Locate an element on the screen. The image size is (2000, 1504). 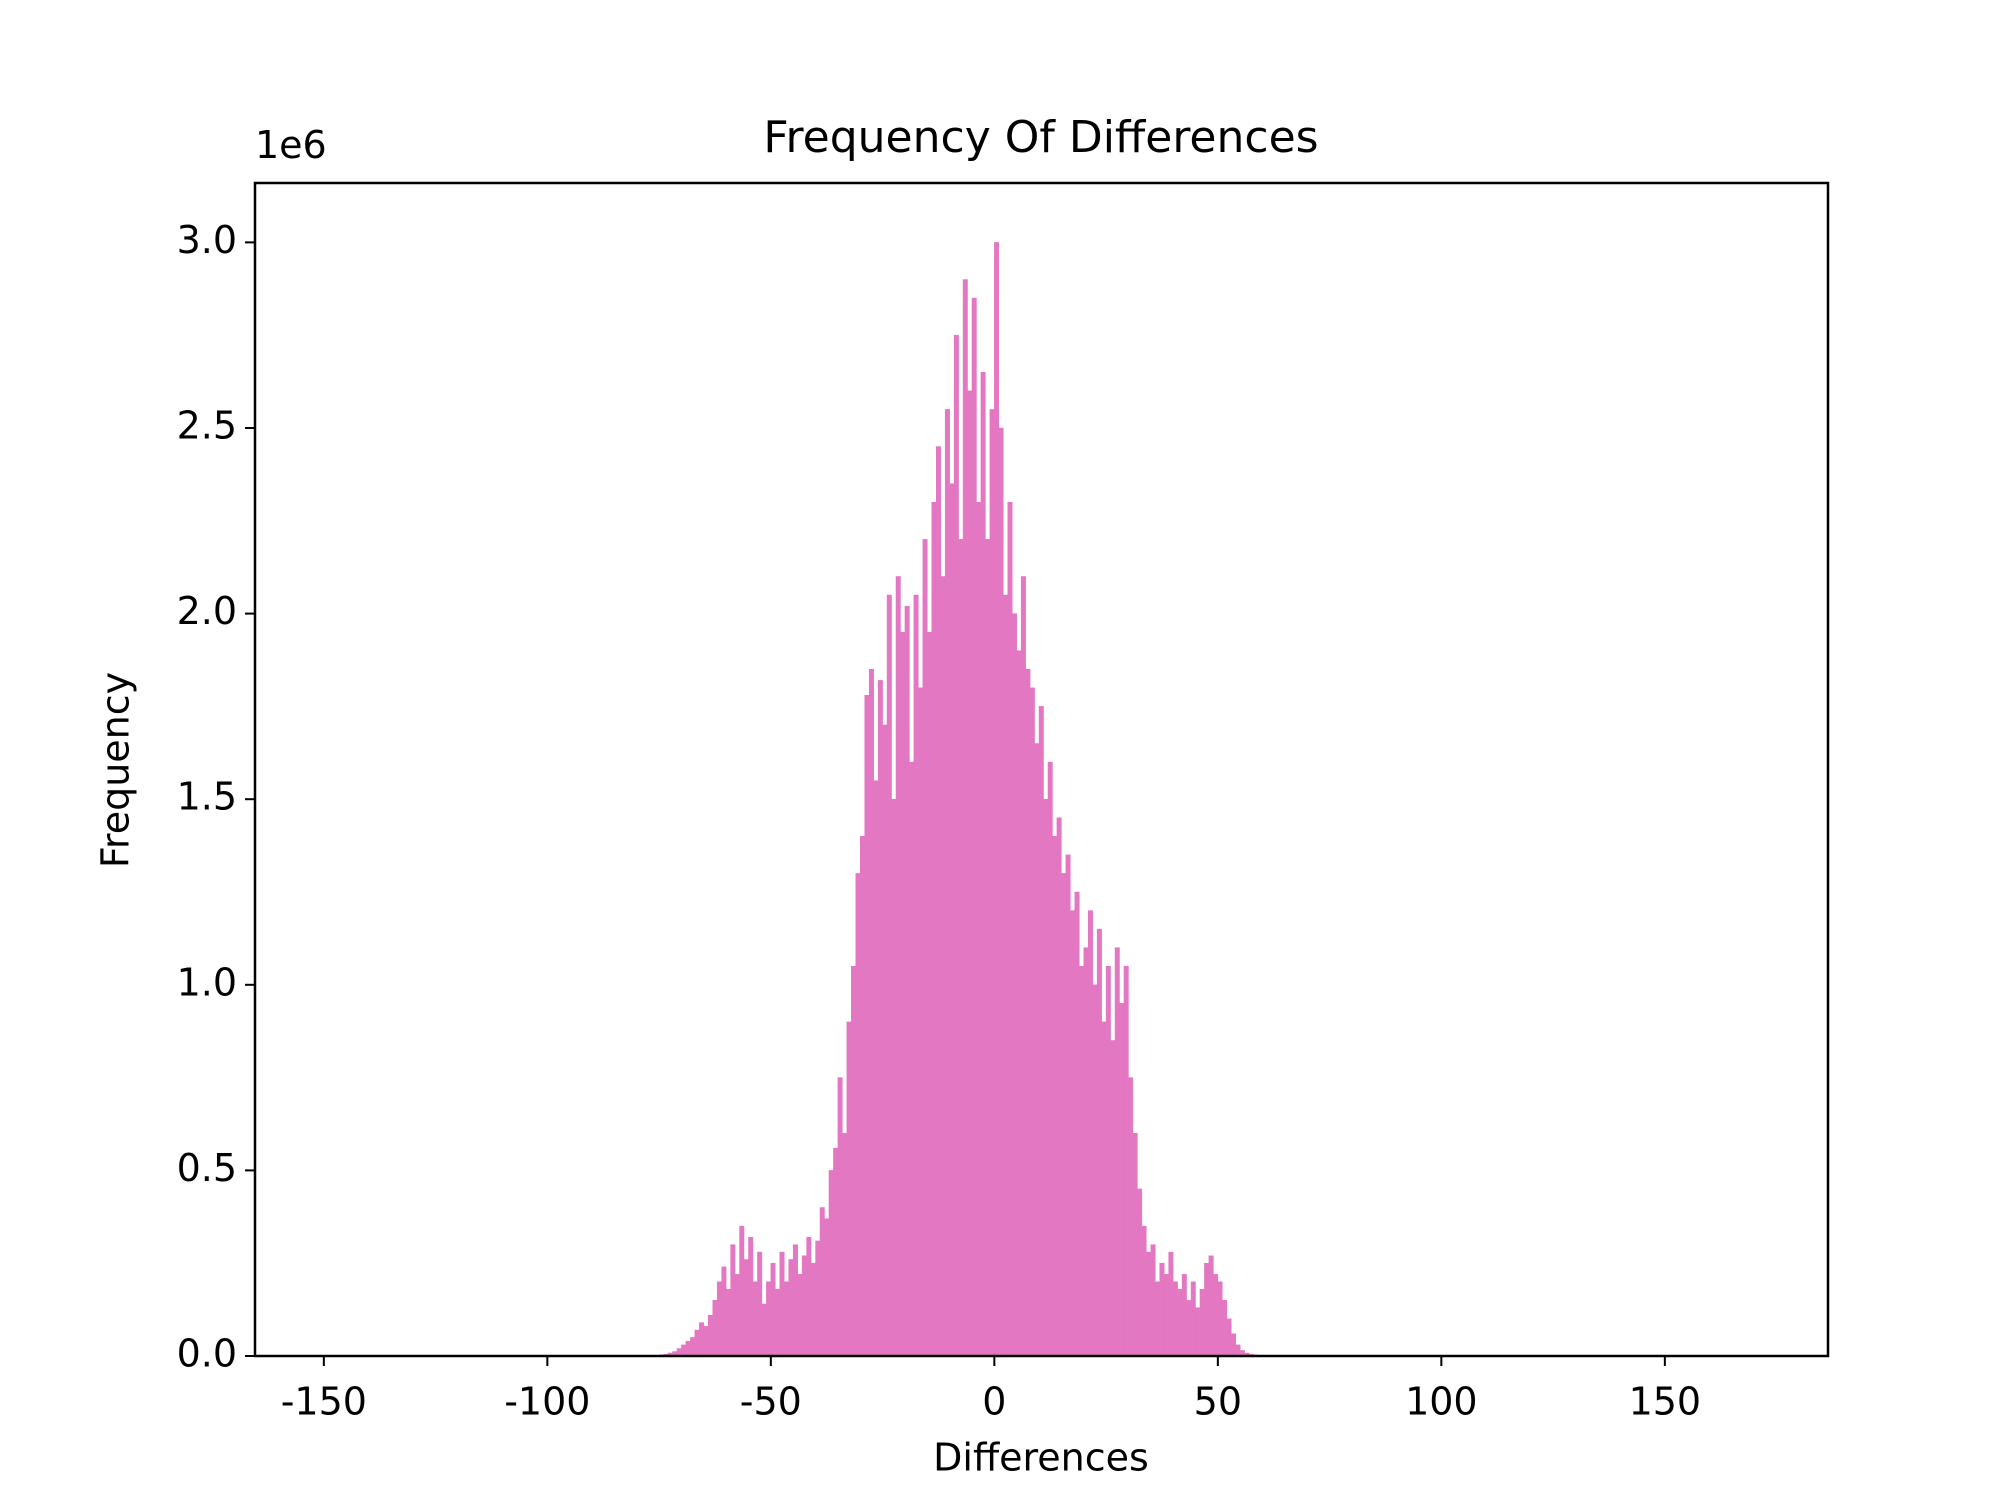
x-tick-label: 50 is located at coordinates (1218, 1402).